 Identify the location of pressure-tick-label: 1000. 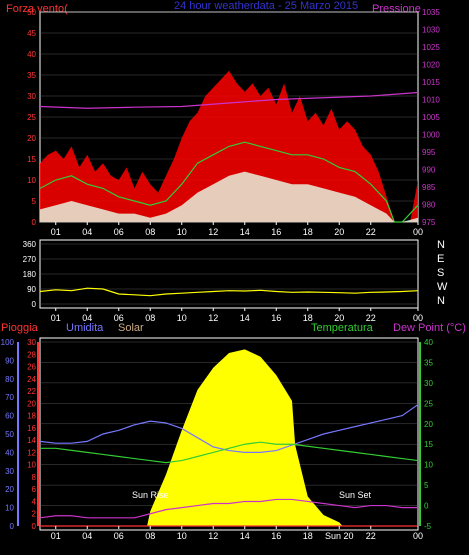
(431, 135).